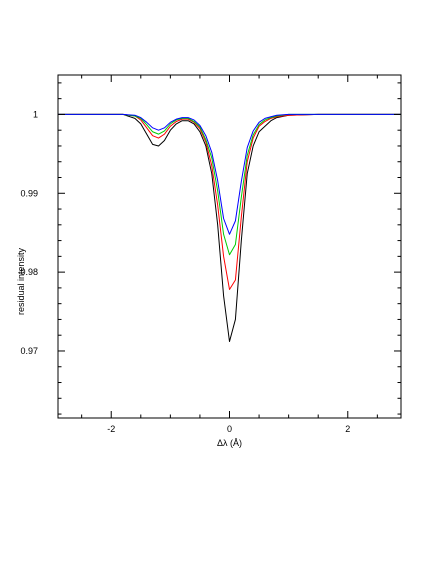  I want to click on x-tick-label: 2, so click(347, 429).